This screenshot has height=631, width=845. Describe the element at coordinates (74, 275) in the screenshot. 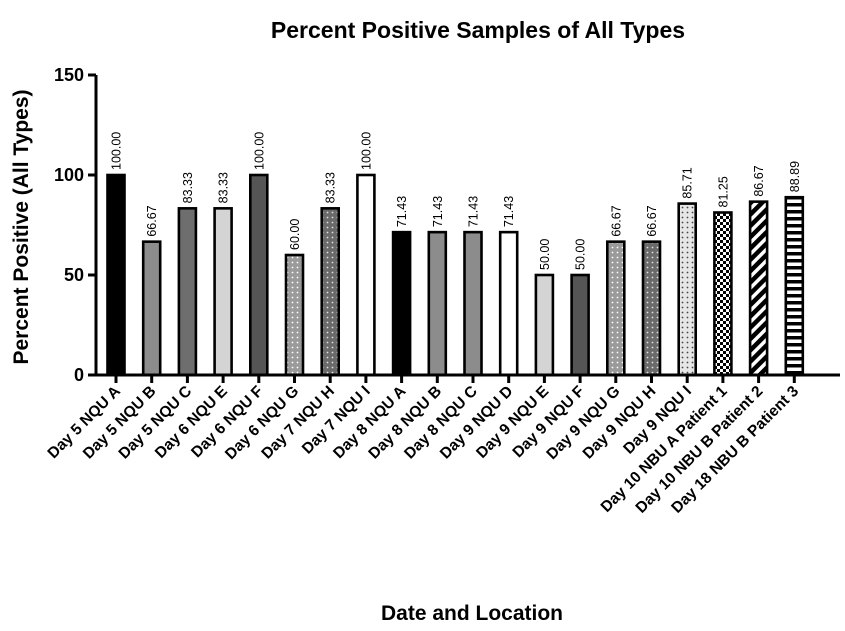

I see `y-tick-label: 50` at that location.